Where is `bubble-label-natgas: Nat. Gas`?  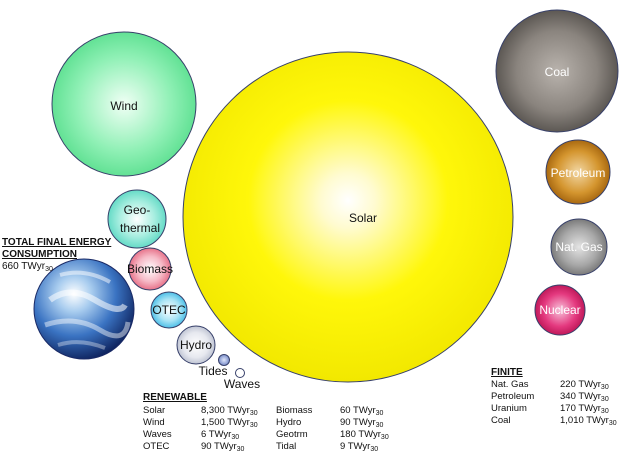
bubble-label-natgas: Nat. Gas is located at coordinates (578, 247).